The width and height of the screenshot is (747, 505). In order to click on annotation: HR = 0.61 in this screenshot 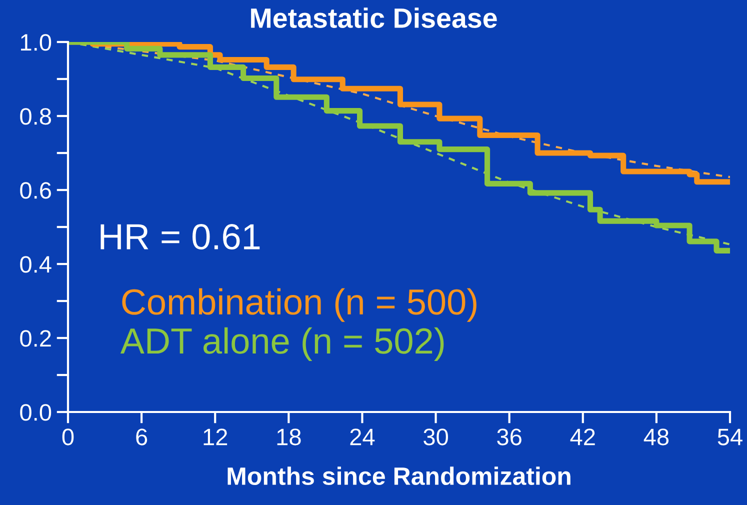, I will do `click(180, 237)`.